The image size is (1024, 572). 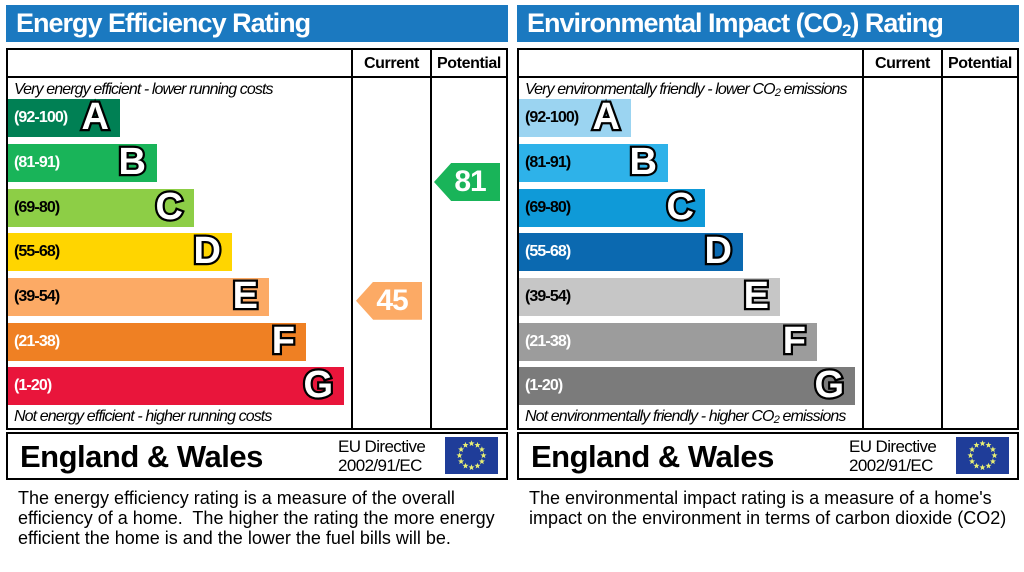 What do you see at coordinates (389, 300) in the screenshot?
I see `current-rating-arrow: 45` at bounding box center [389, 300].